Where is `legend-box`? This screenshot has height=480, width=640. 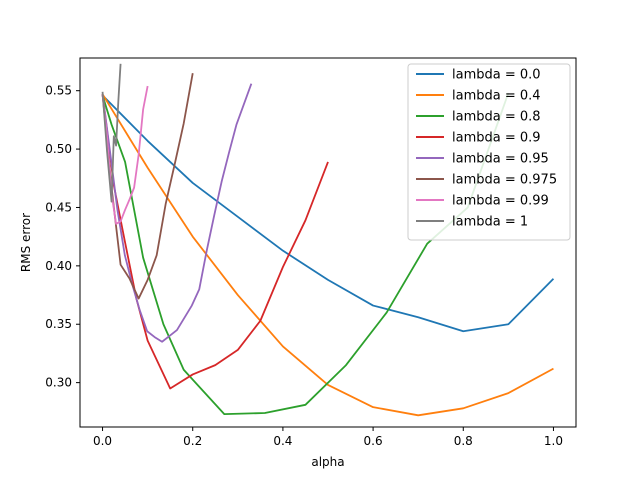
legend-box is located at coordinates (489, 152).